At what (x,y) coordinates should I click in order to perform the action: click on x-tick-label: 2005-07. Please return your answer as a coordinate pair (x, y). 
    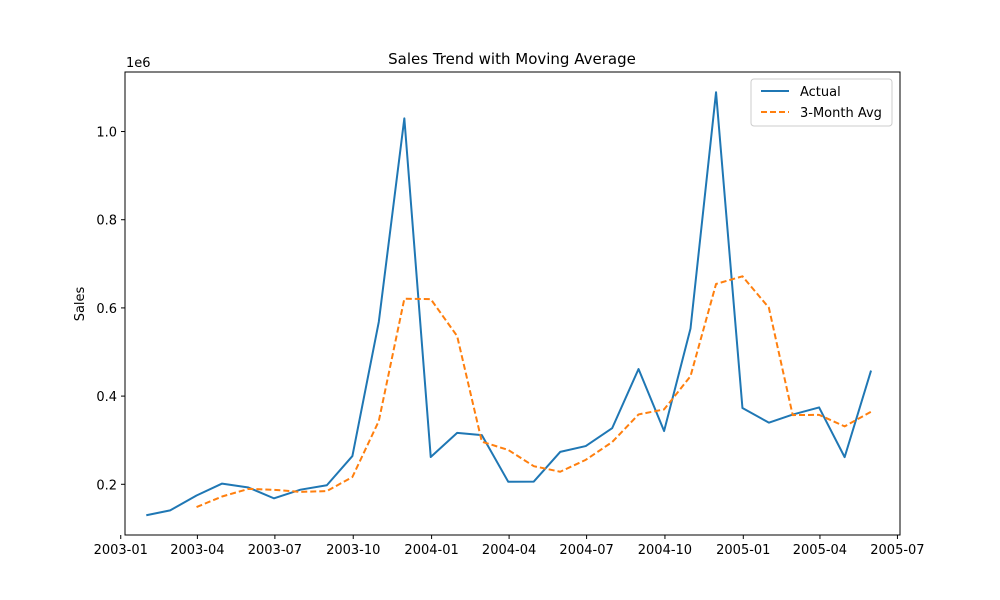
    Looking at the image, I should click on (897, 550).